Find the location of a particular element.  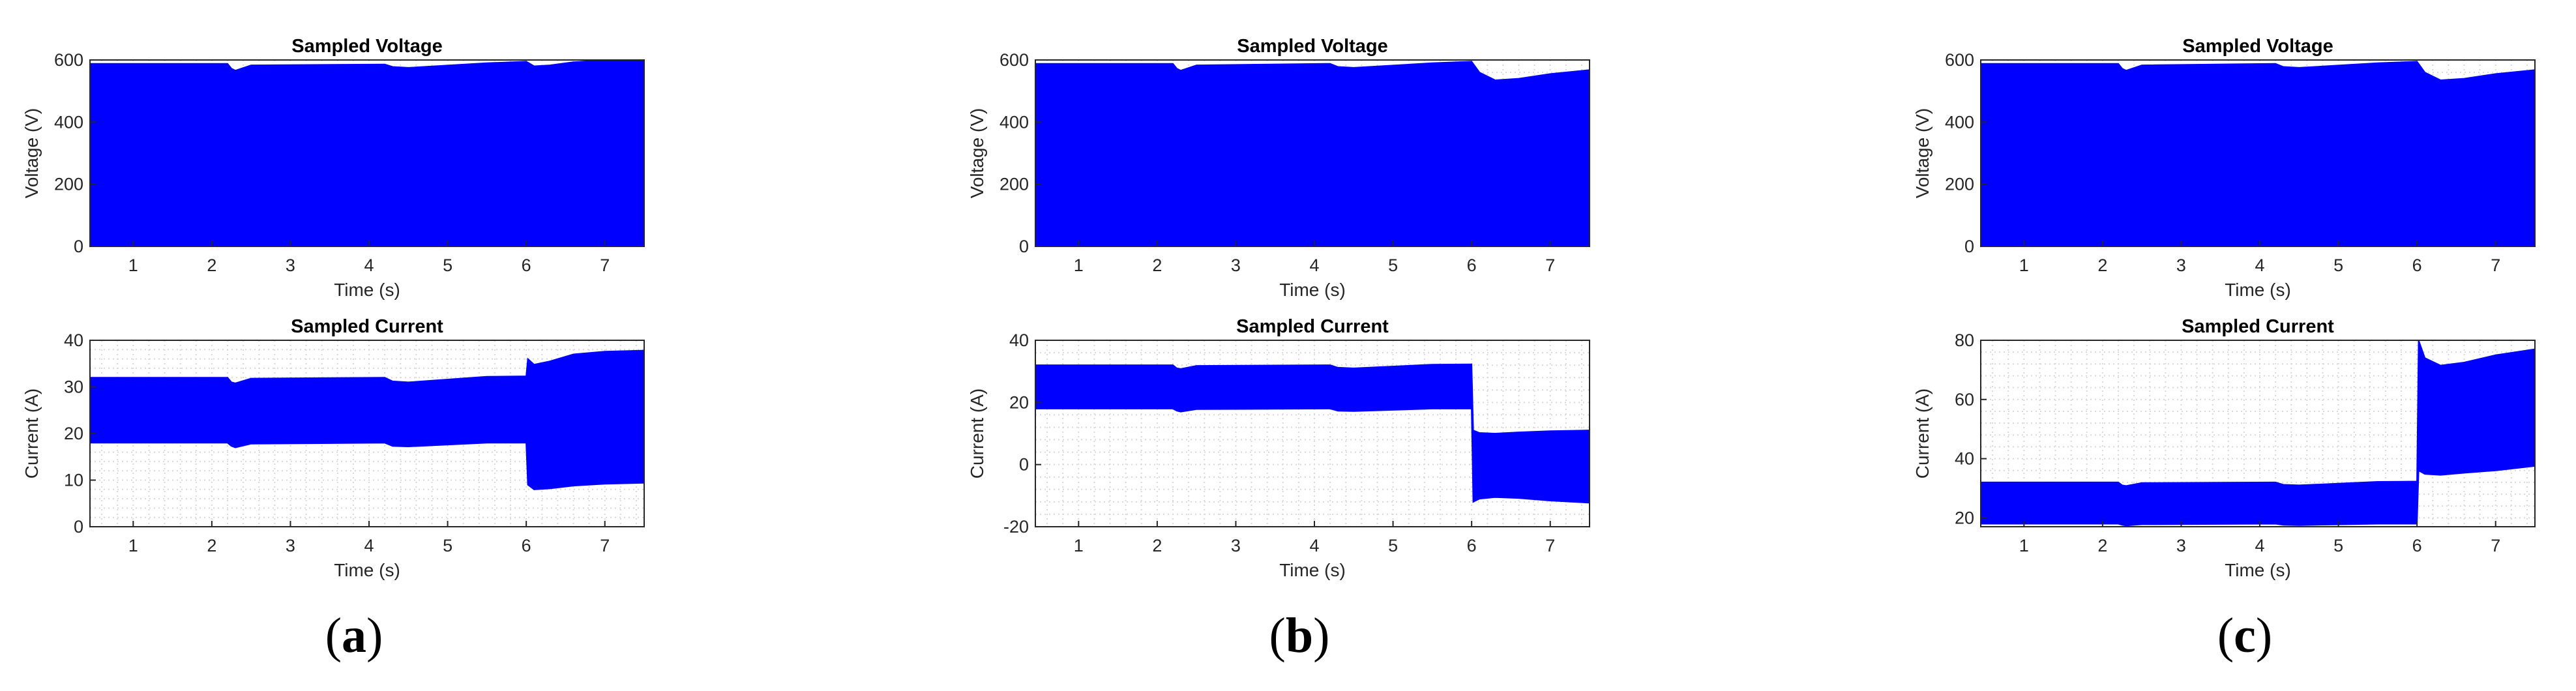

y-tick-label: 60 is located at coordinates (1964, 399).